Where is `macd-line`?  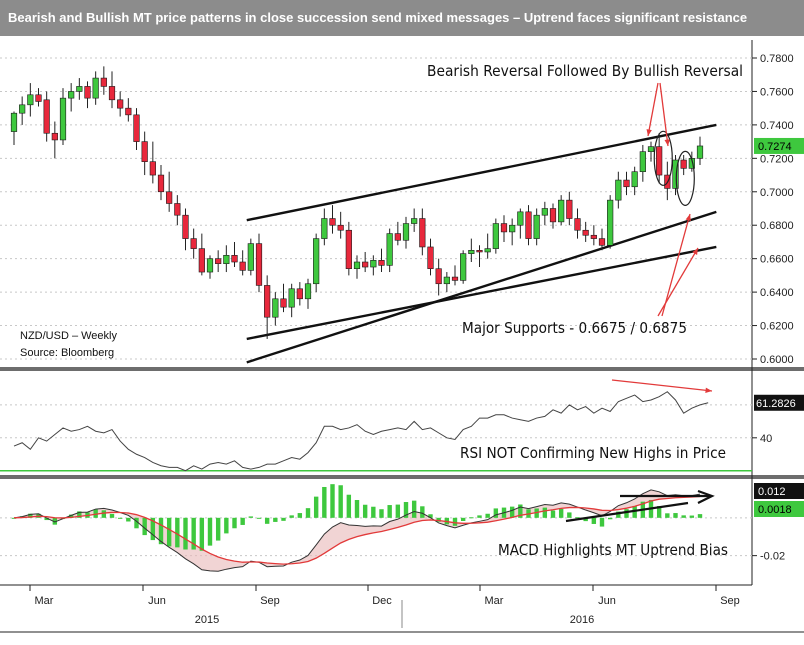 macd-line is located at coordinates (357, 530).